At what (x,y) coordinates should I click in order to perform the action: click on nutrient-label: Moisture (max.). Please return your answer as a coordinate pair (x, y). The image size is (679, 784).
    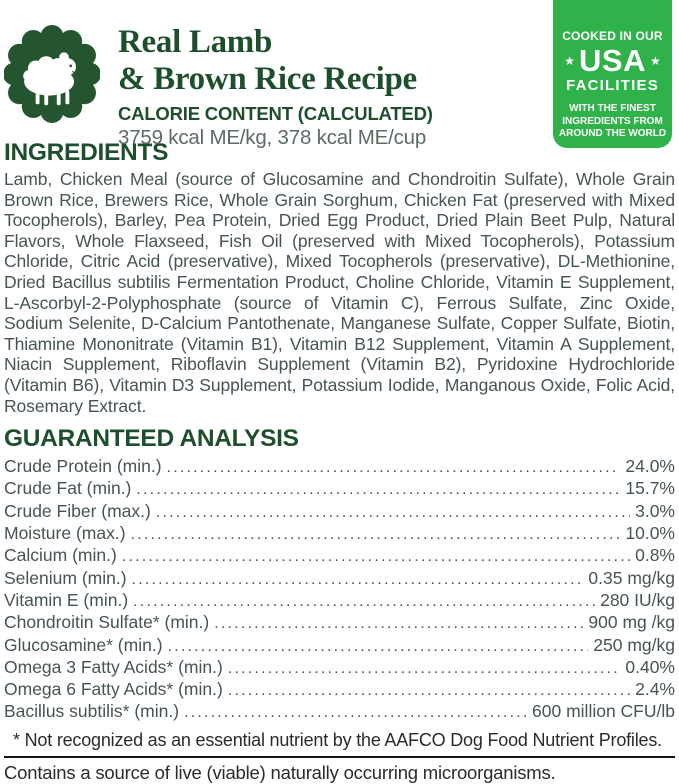
    Looking at the image, I should click on (65, 533).